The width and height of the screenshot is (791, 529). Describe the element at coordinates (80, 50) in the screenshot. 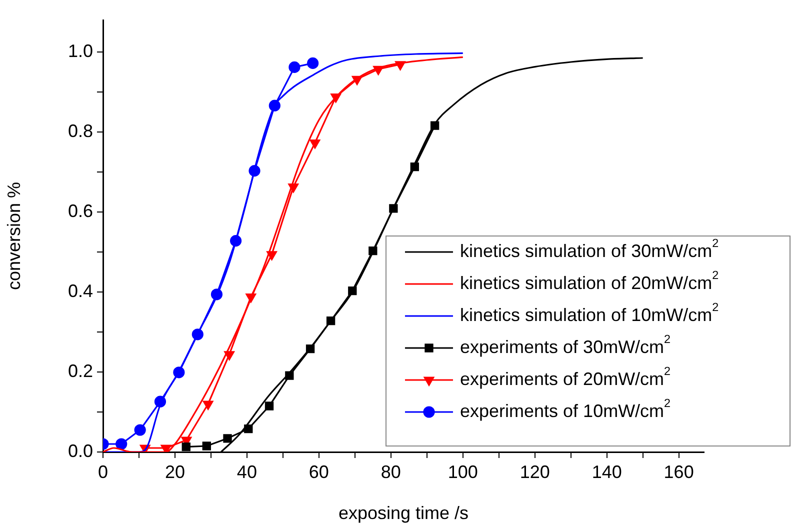

I see `y-tick-label: 1.0` at that location.